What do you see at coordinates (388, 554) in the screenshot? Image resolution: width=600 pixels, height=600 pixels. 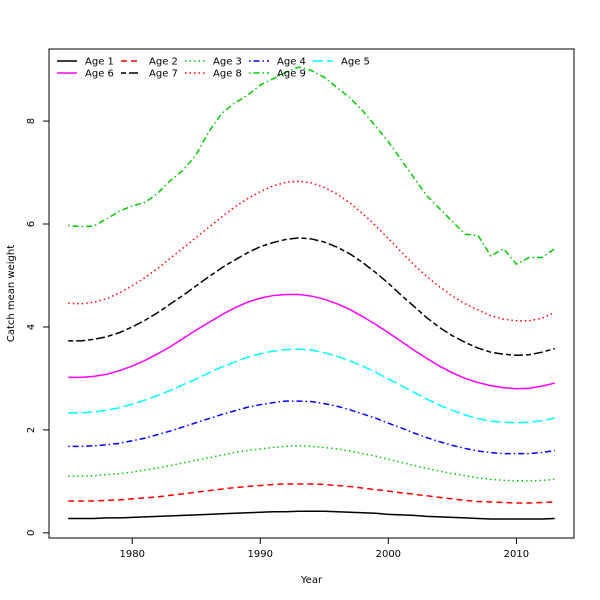 I see `x-tick-label: 2000` at bounding box center [388, 554].